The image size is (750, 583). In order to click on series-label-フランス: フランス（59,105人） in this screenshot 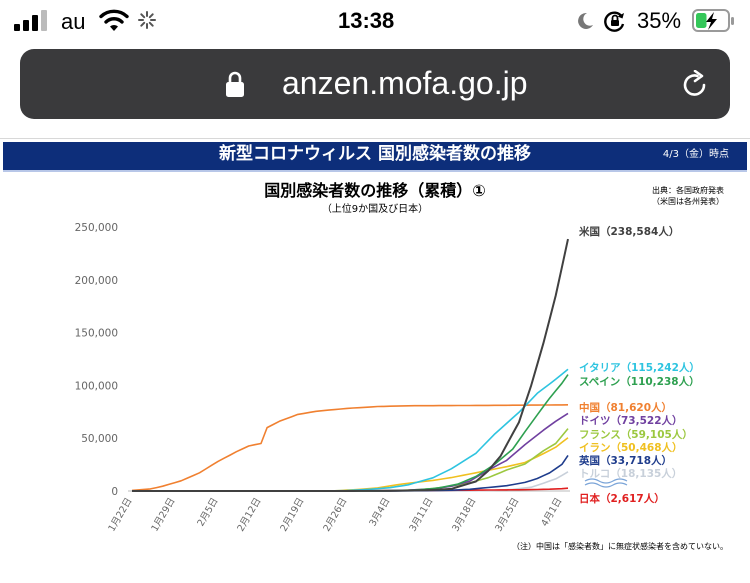, I will do `click(636, 434)`.